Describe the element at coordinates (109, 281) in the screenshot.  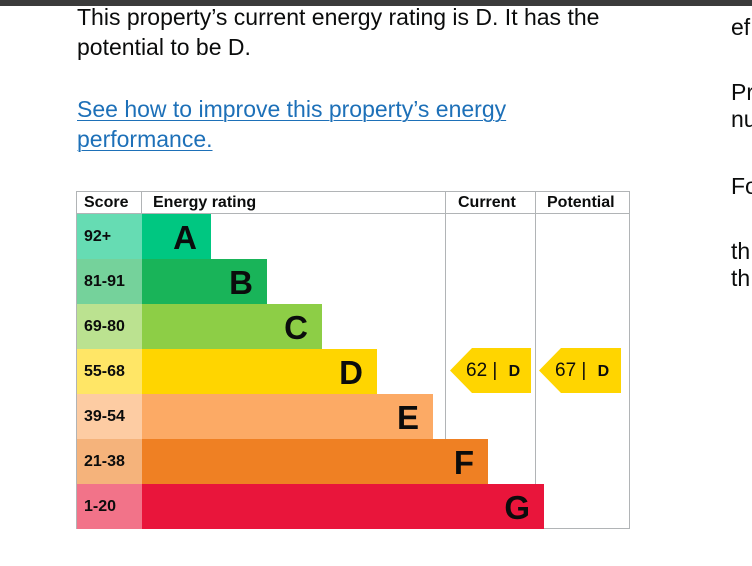
I see `band-score-b: 81-91` at that location.